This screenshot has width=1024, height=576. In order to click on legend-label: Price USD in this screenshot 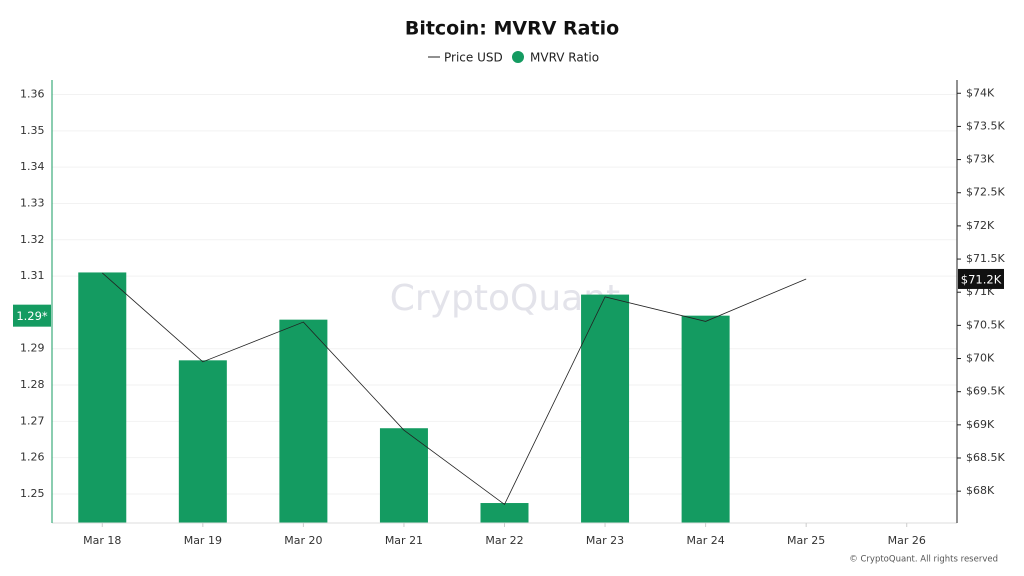, I will do `click(473, 58)`.